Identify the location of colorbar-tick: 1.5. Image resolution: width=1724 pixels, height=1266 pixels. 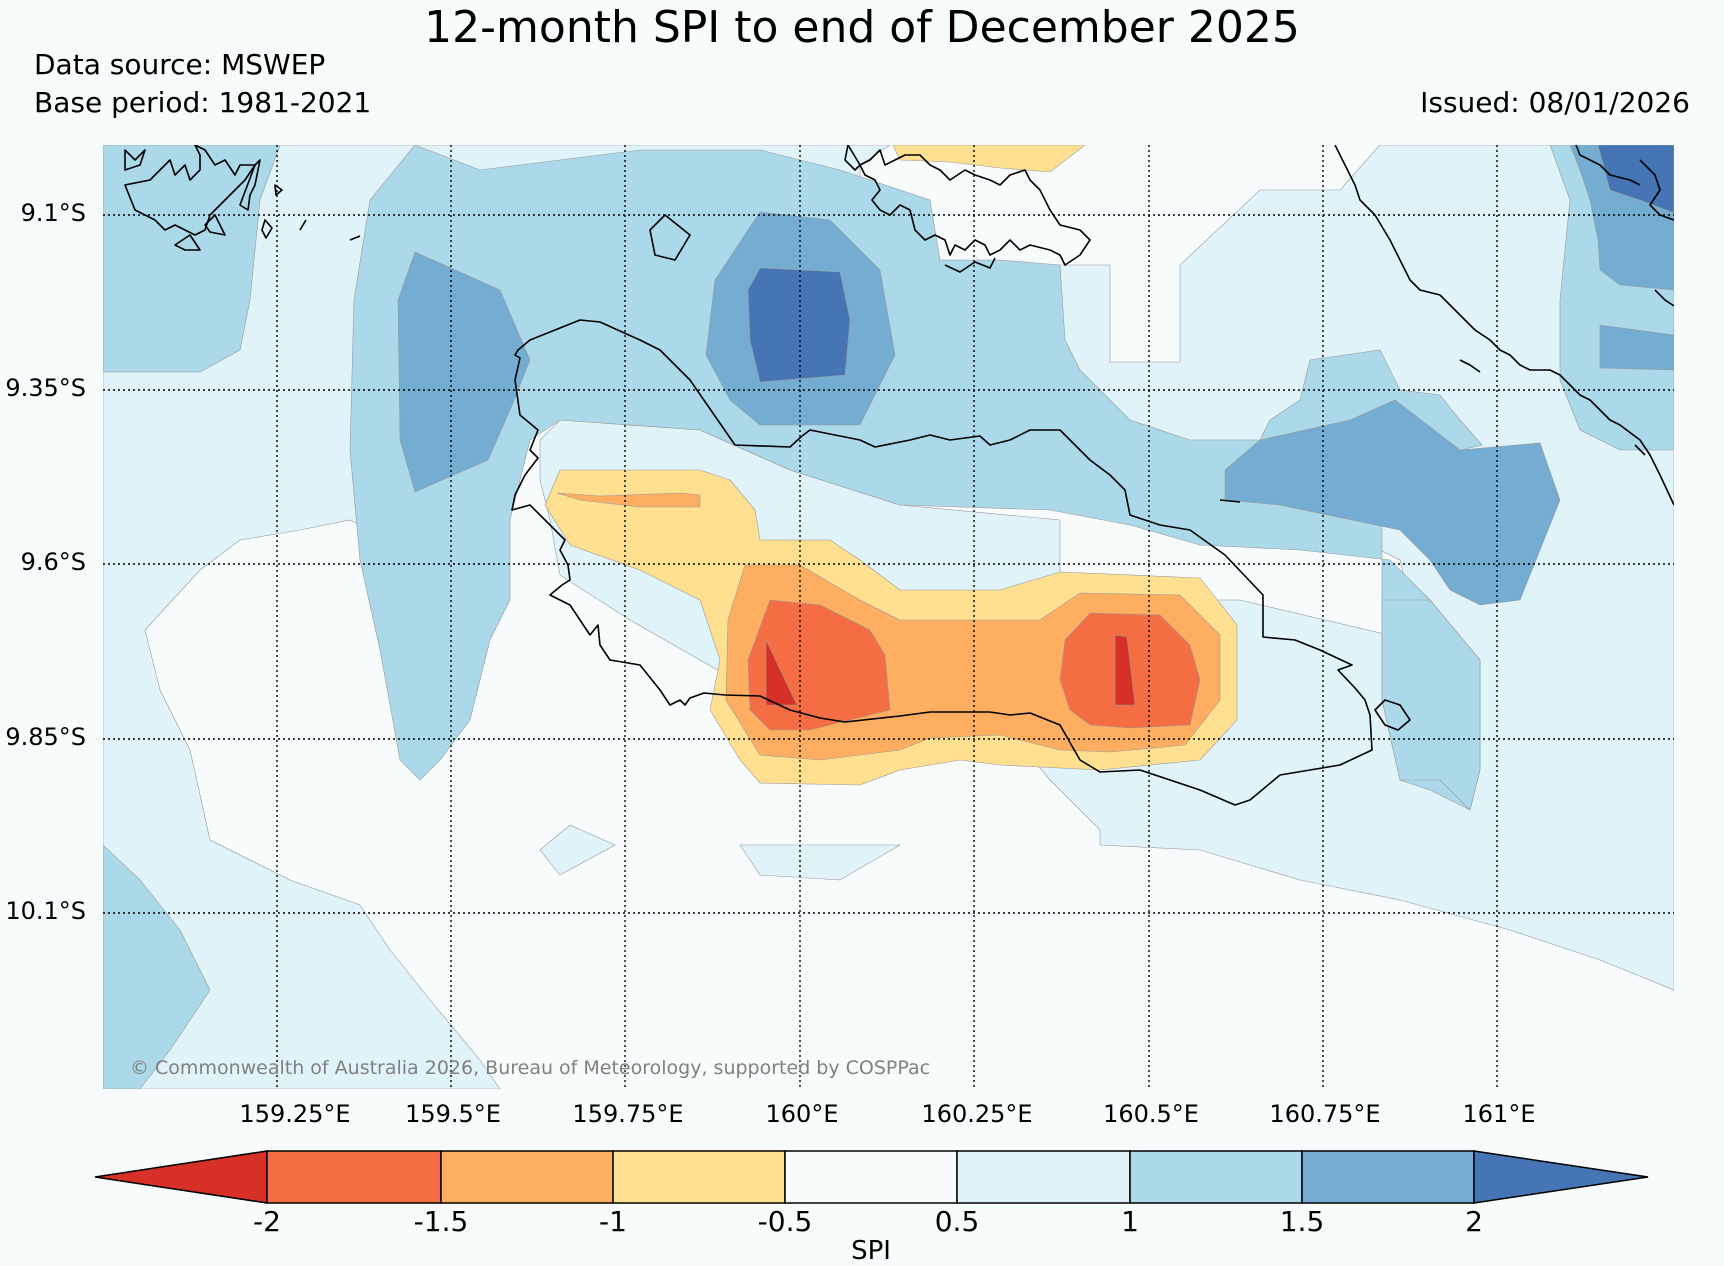
(1302, 1221).